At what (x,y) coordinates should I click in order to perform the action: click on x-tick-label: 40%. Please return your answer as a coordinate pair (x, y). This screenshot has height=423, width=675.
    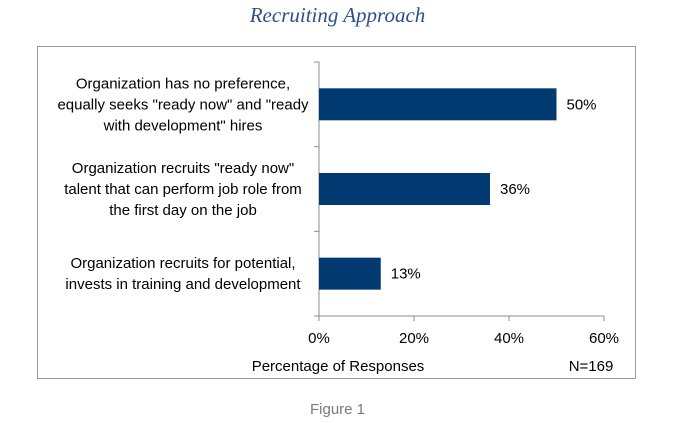
    Looking at the image, I should click on (509, 338).